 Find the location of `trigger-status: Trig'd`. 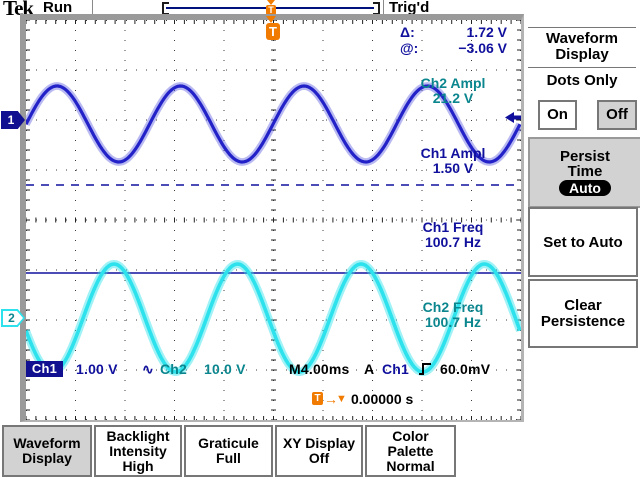

trigger-status: Trig'd is located at coordinates (409, 8).